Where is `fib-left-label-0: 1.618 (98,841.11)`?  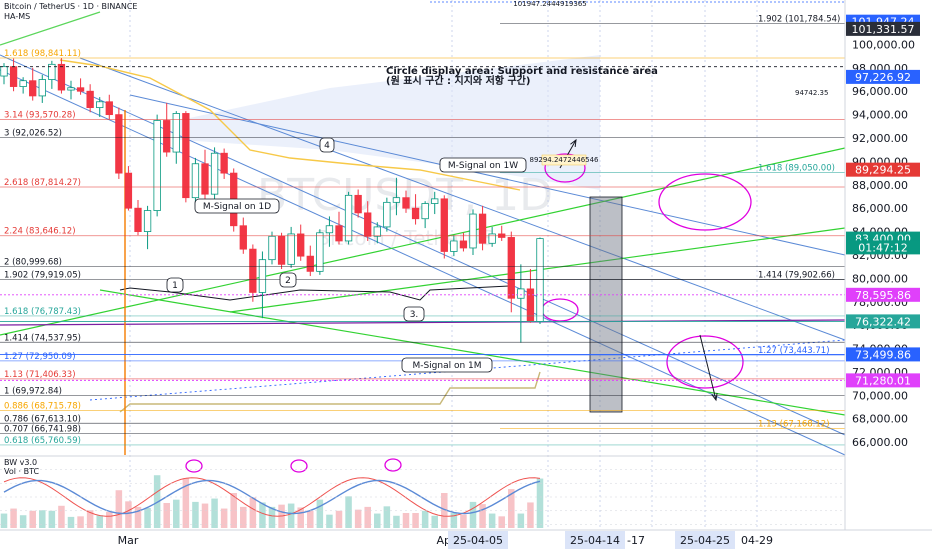 fib-left-label-0: 1.618 (98,841.11) is located at coordinates (42, 54).